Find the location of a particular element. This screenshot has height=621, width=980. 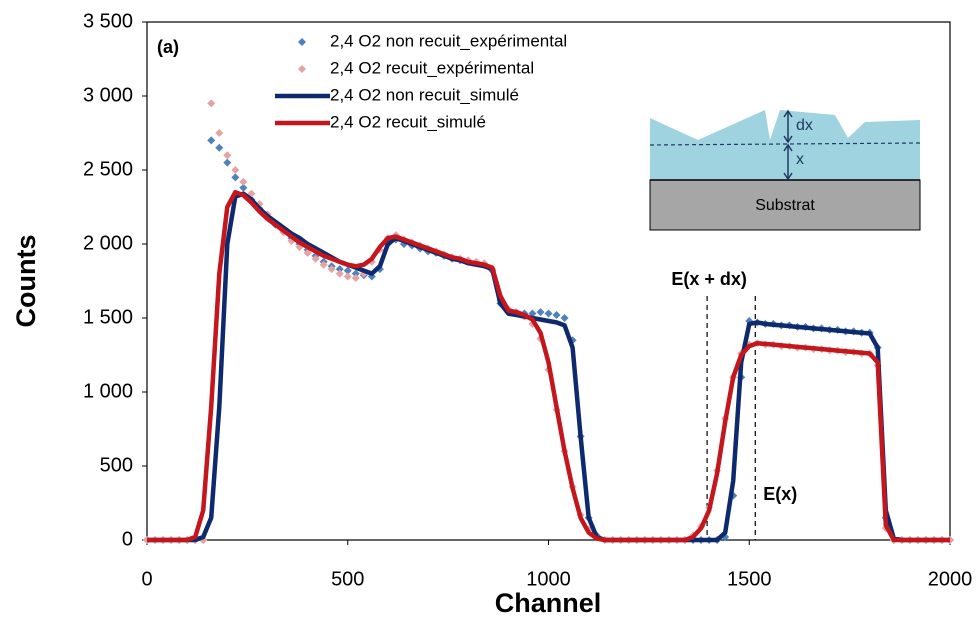

x-axis-title: Channel is located at coordinates (548, 603).